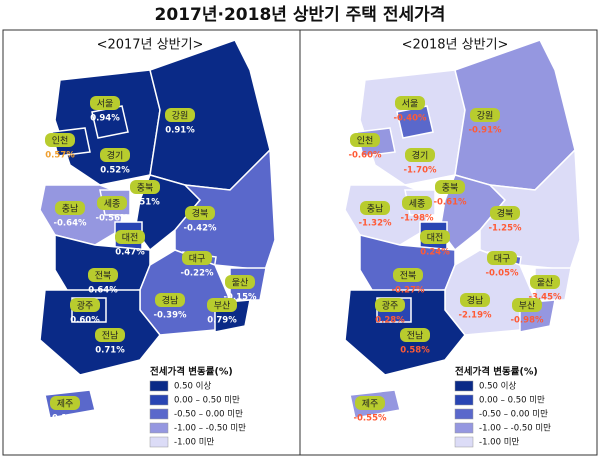  I want to click on region-name: 제주, so click(370, 404).